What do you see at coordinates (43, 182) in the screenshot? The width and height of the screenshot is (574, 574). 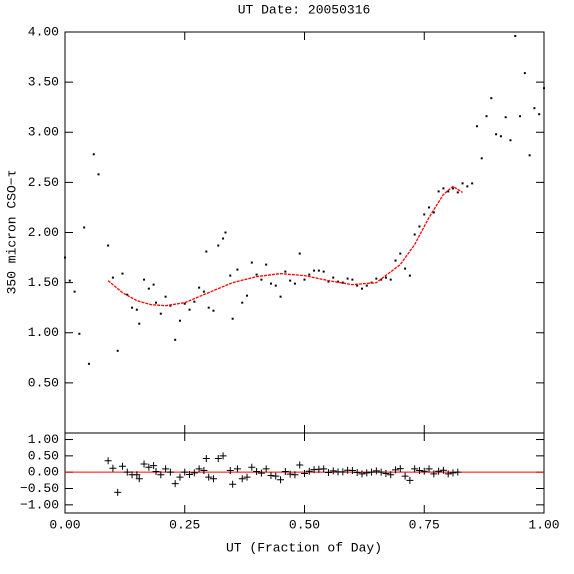 I see `y-tick-label: 2.50` at bounding box center [43, 182].